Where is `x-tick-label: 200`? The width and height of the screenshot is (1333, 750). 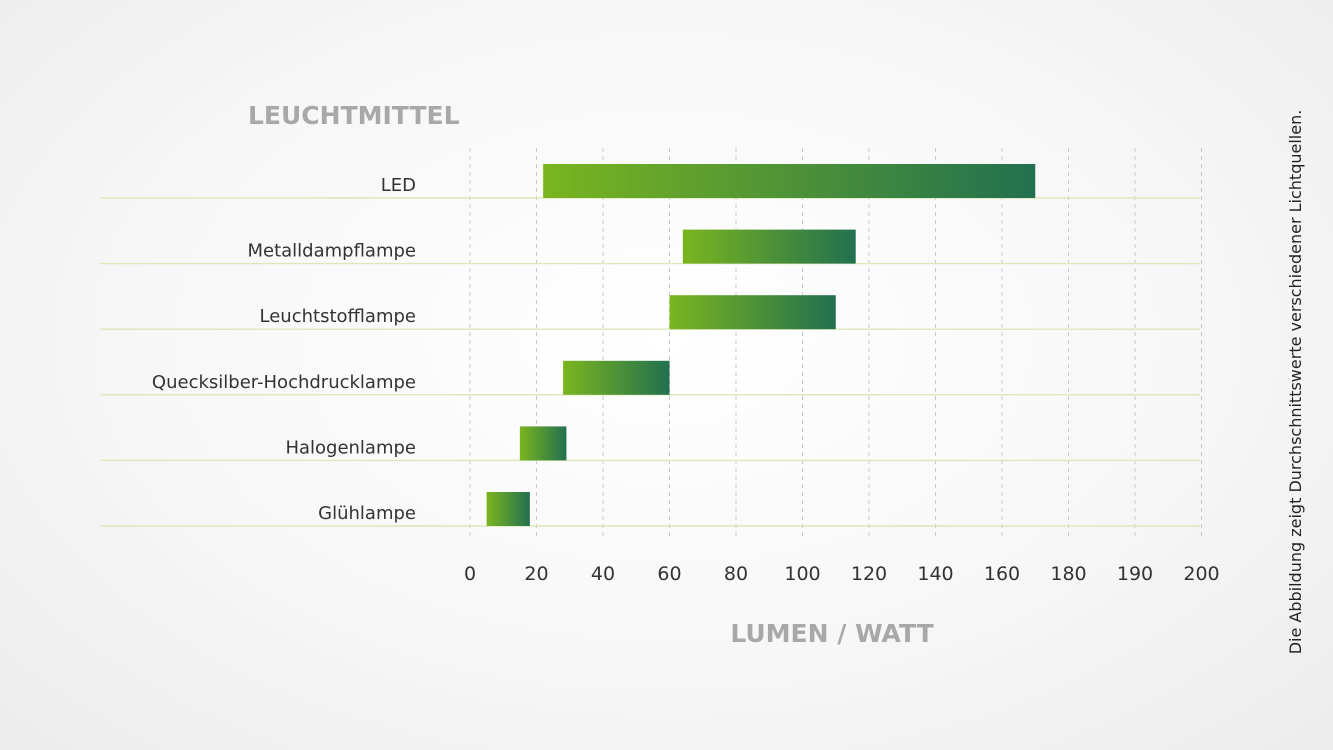
x-tick-label: 200 is located at coordinates (1201, 574).